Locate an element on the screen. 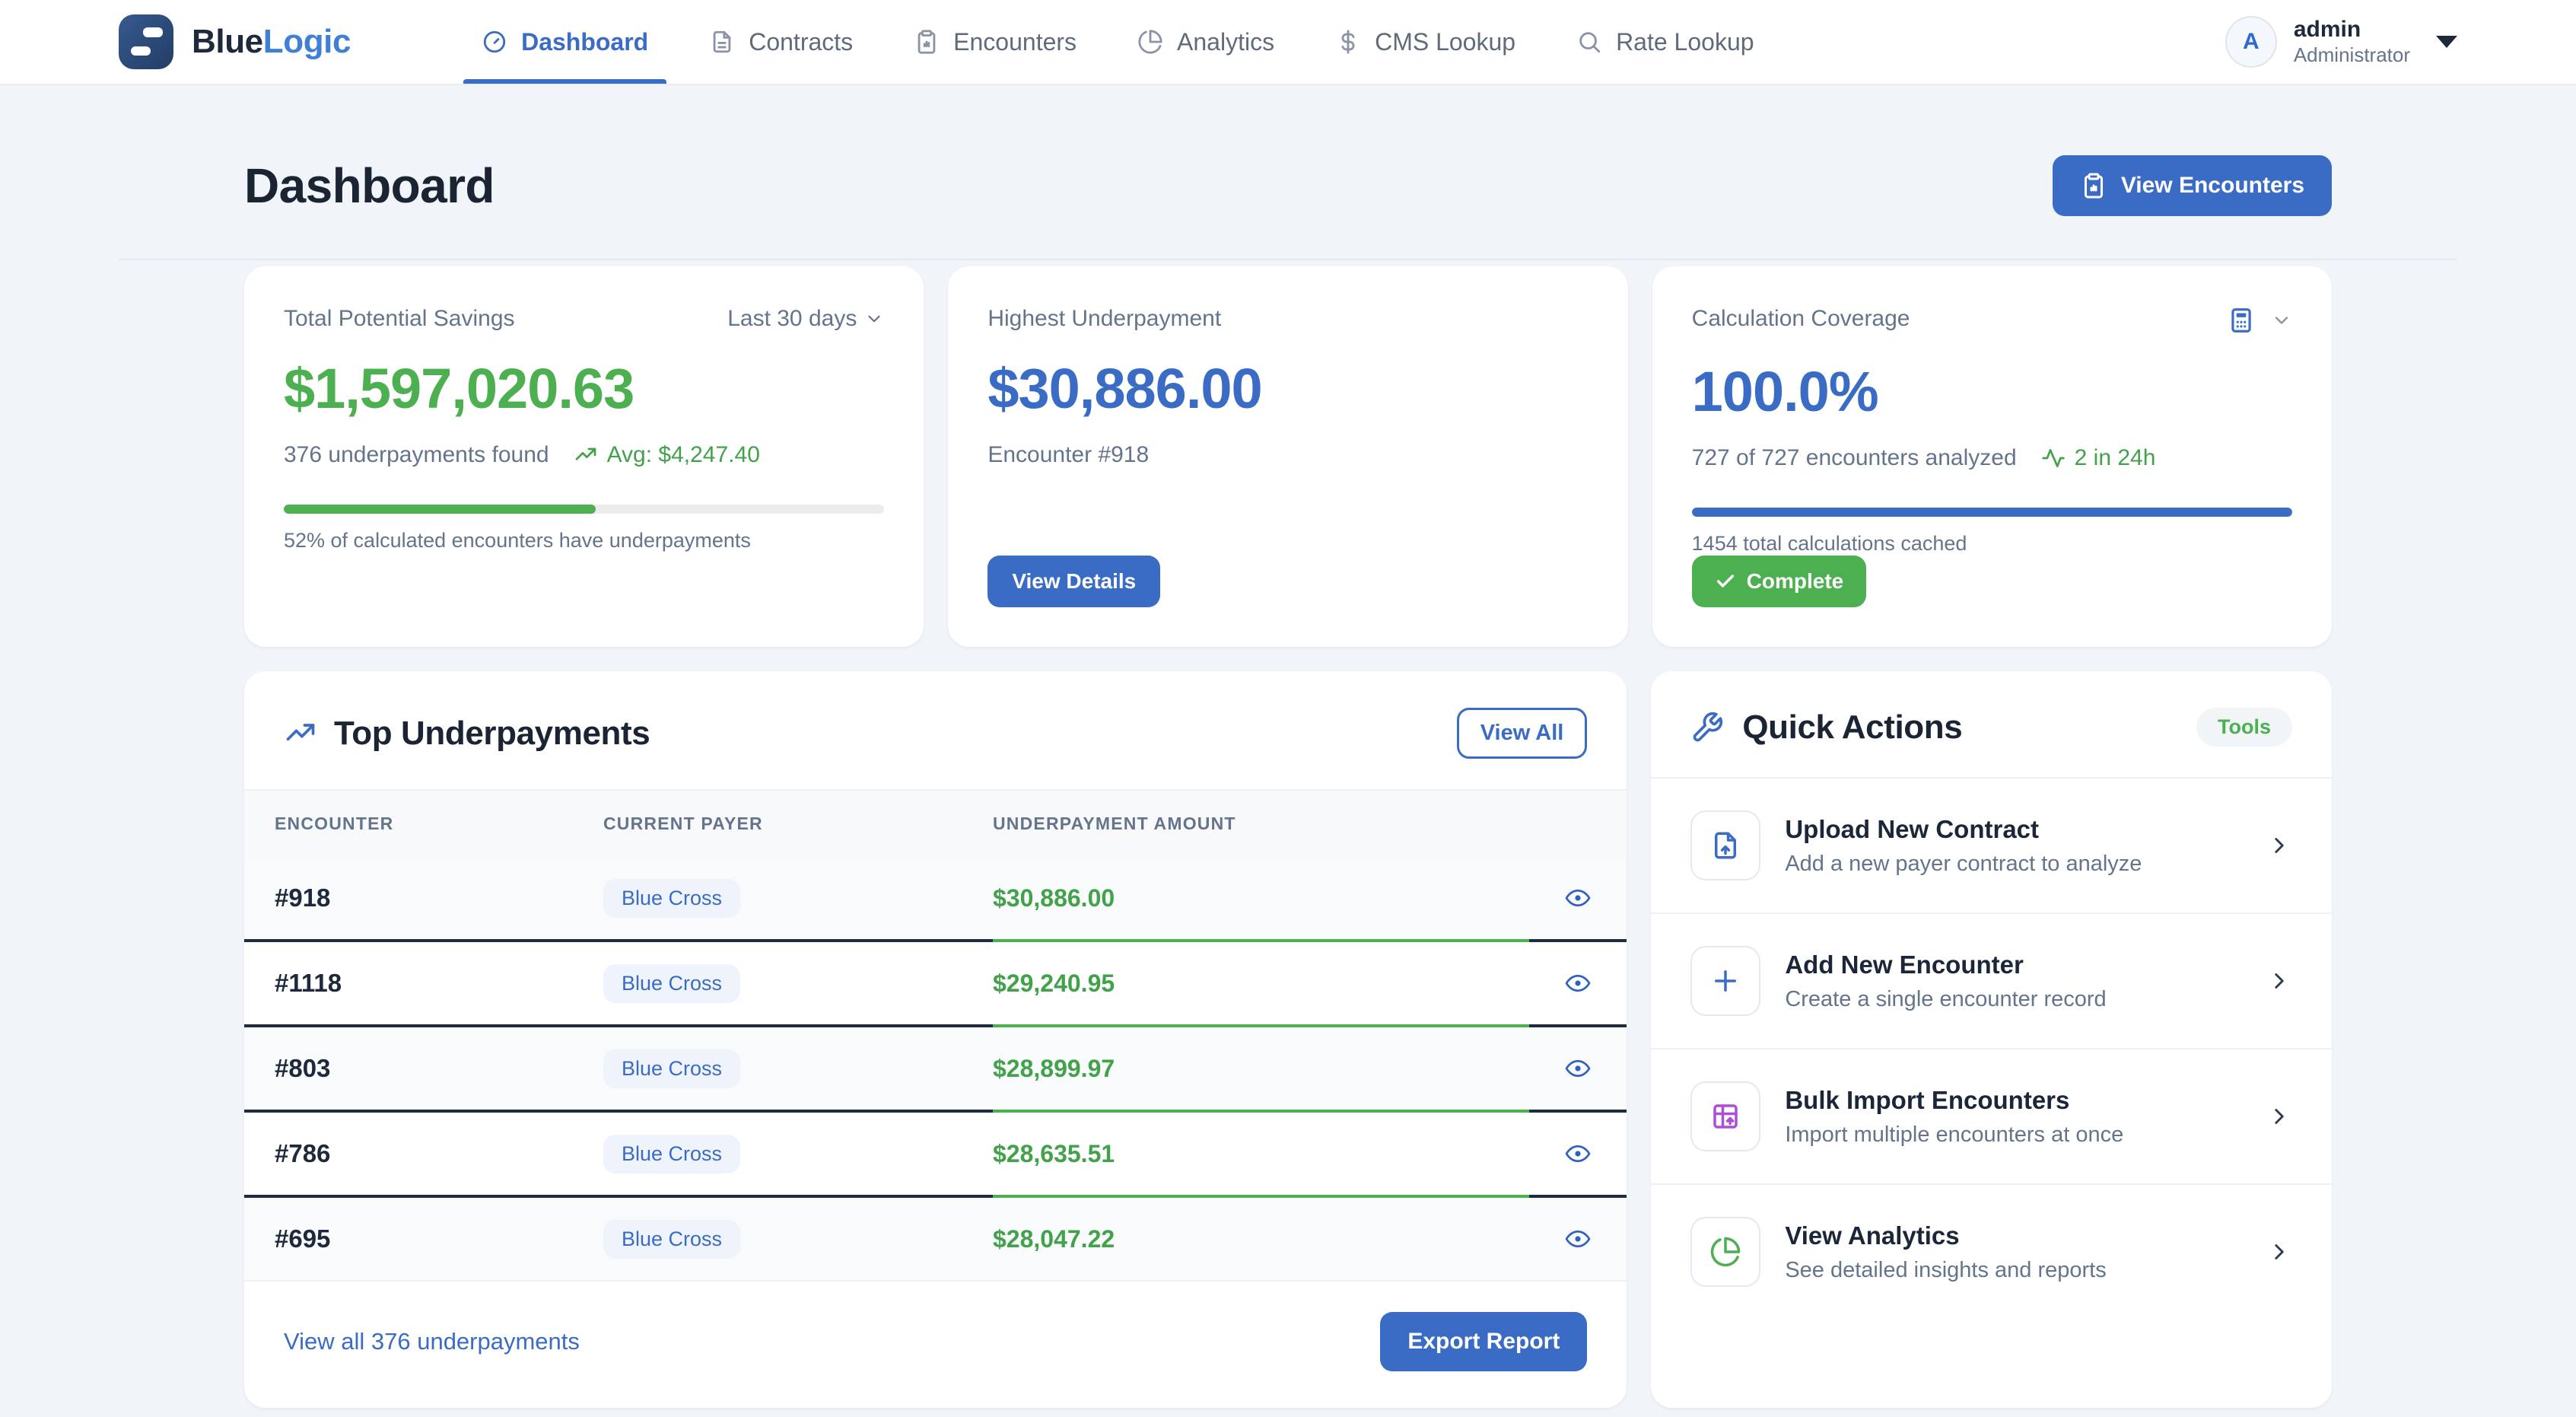 This screenshot has width=2576, height=1417. nav-item-dashboard: Dashboard is located at coordinates (565, 42).